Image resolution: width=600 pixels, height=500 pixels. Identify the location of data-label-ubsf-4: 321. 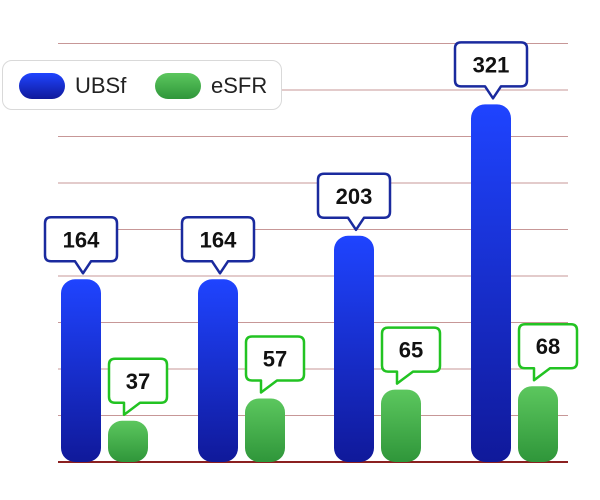
(491, 64).